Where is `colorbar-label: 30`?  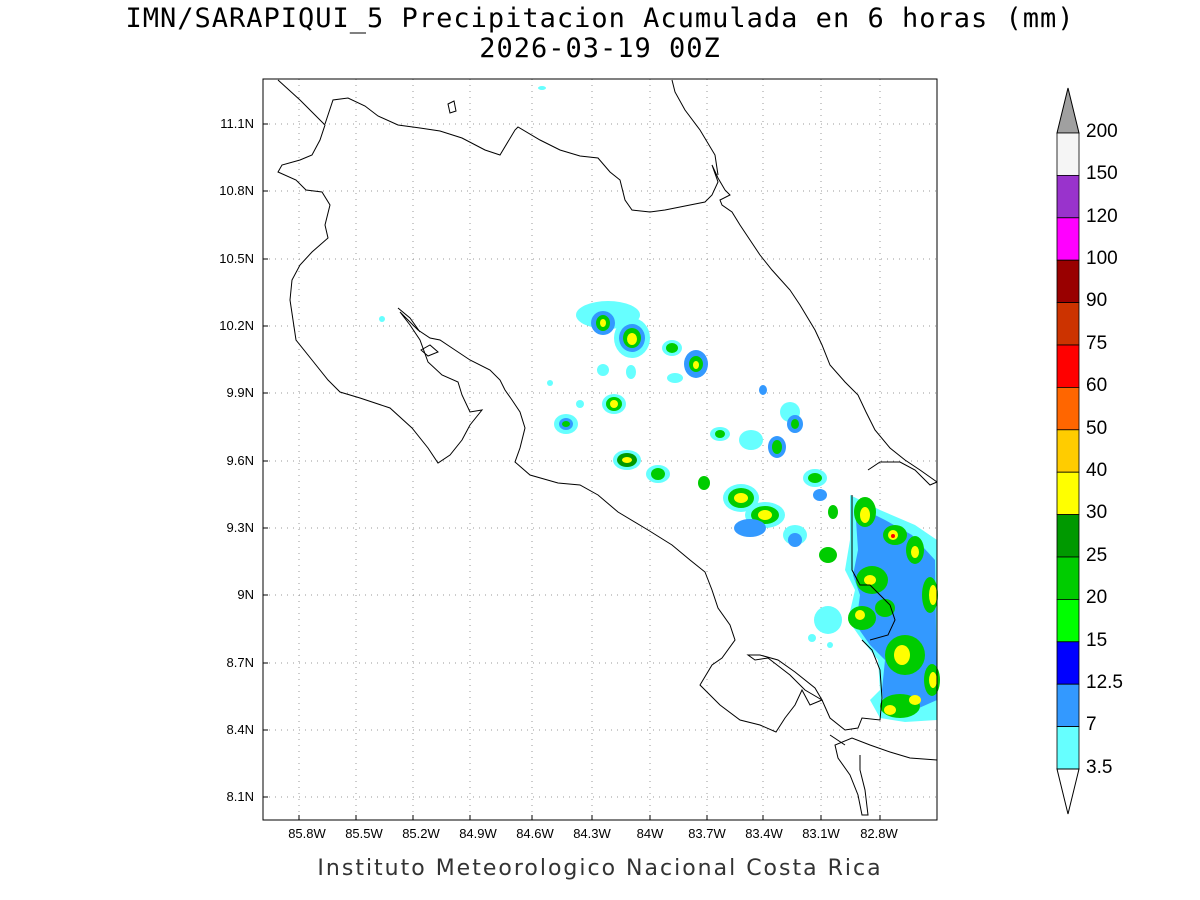 colorbar-label: 30 is located at coordinates (1097, 512).